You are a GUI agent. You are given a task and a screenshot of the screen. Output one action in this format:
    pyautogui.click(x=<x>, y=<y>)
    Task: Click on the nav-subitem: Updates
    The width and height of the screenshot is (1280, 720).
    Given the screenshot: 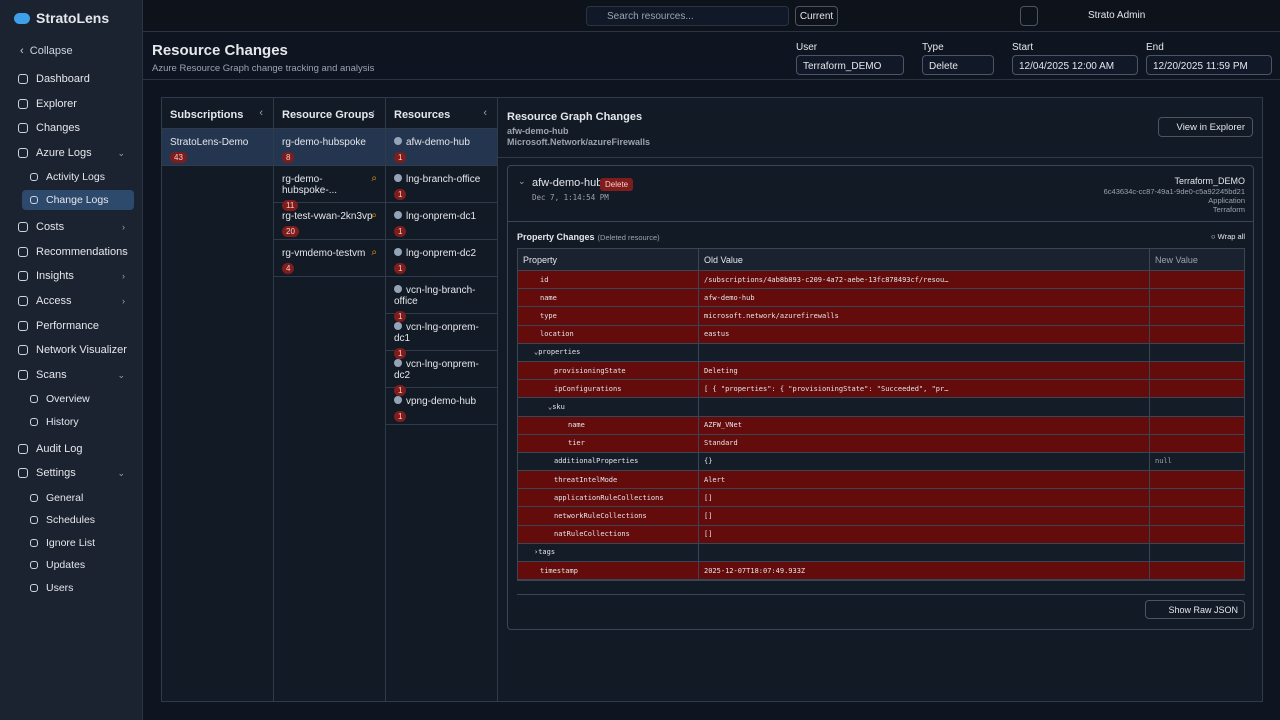 What is the action you would take?
    pyautogui.click(x=78, y=565)
    